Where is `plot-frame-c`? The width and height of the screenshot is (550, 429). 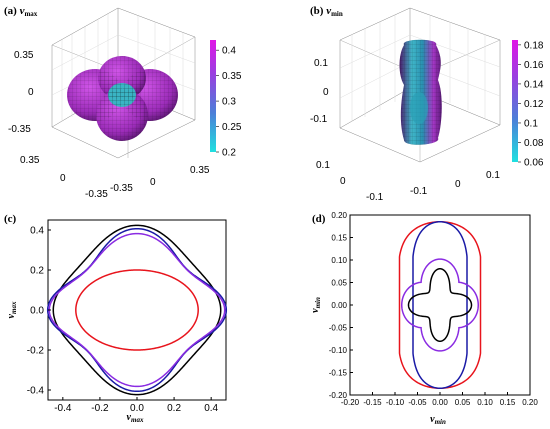
plot-frame-c is located at coordinates (137, 310).